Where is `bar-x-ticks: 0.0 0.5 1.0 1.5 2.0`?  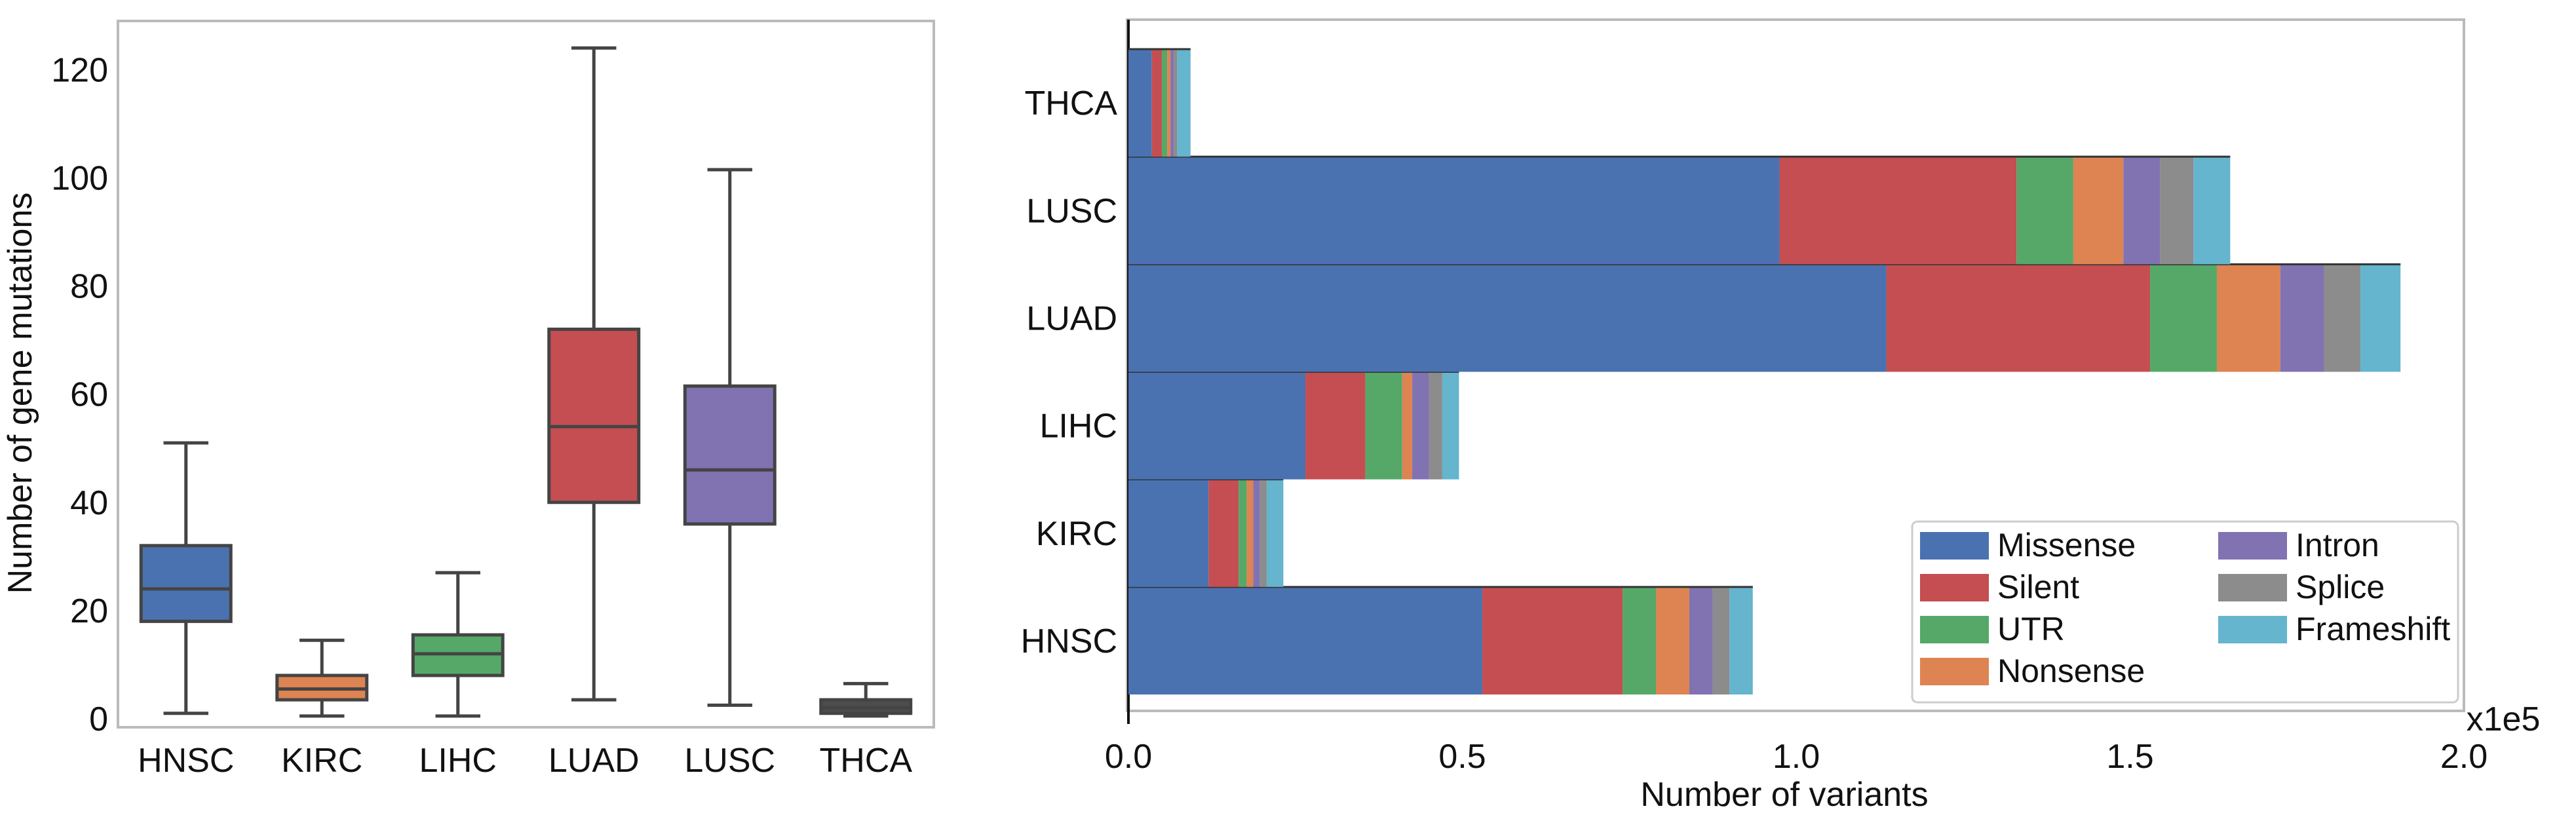 bar-x-ticks: 0.0 0.5 1.0 1.5 2.0 is located at coordinates (1796, 757).